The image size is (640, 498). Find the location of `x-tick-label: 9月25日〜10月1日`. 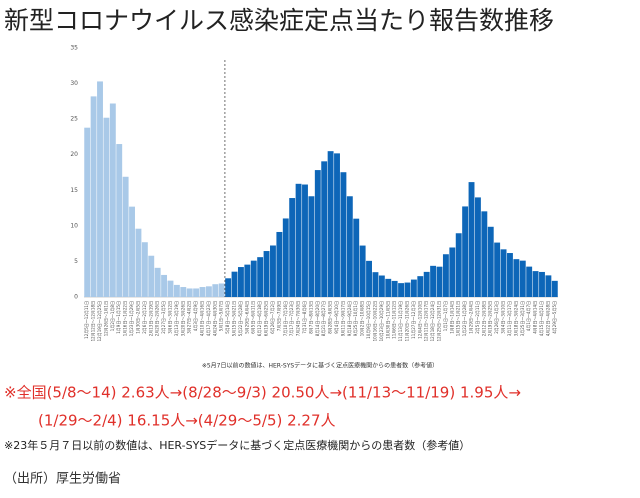

x-tick-label: 9月25日〜10月1日 is located at coordinates (355, 318).